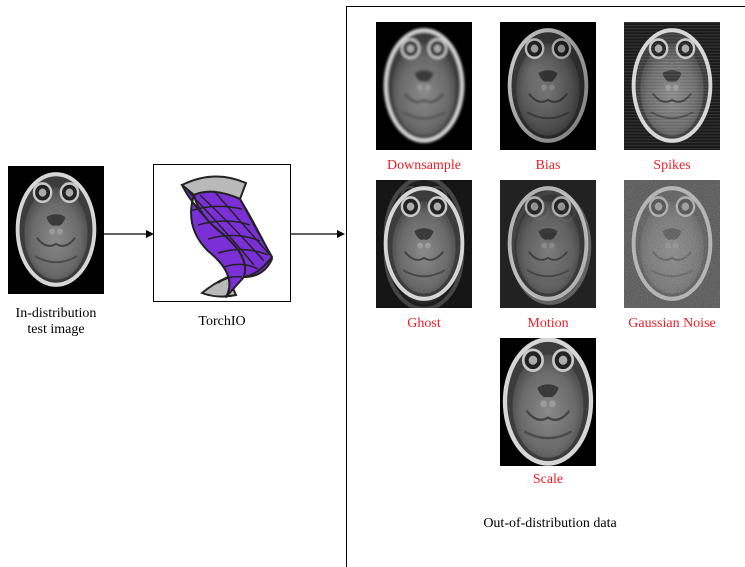  What do you see at coordinates (56, 329) in the screenshot?
I see `input-label-line2: test image` at bounding box center [56, 329].